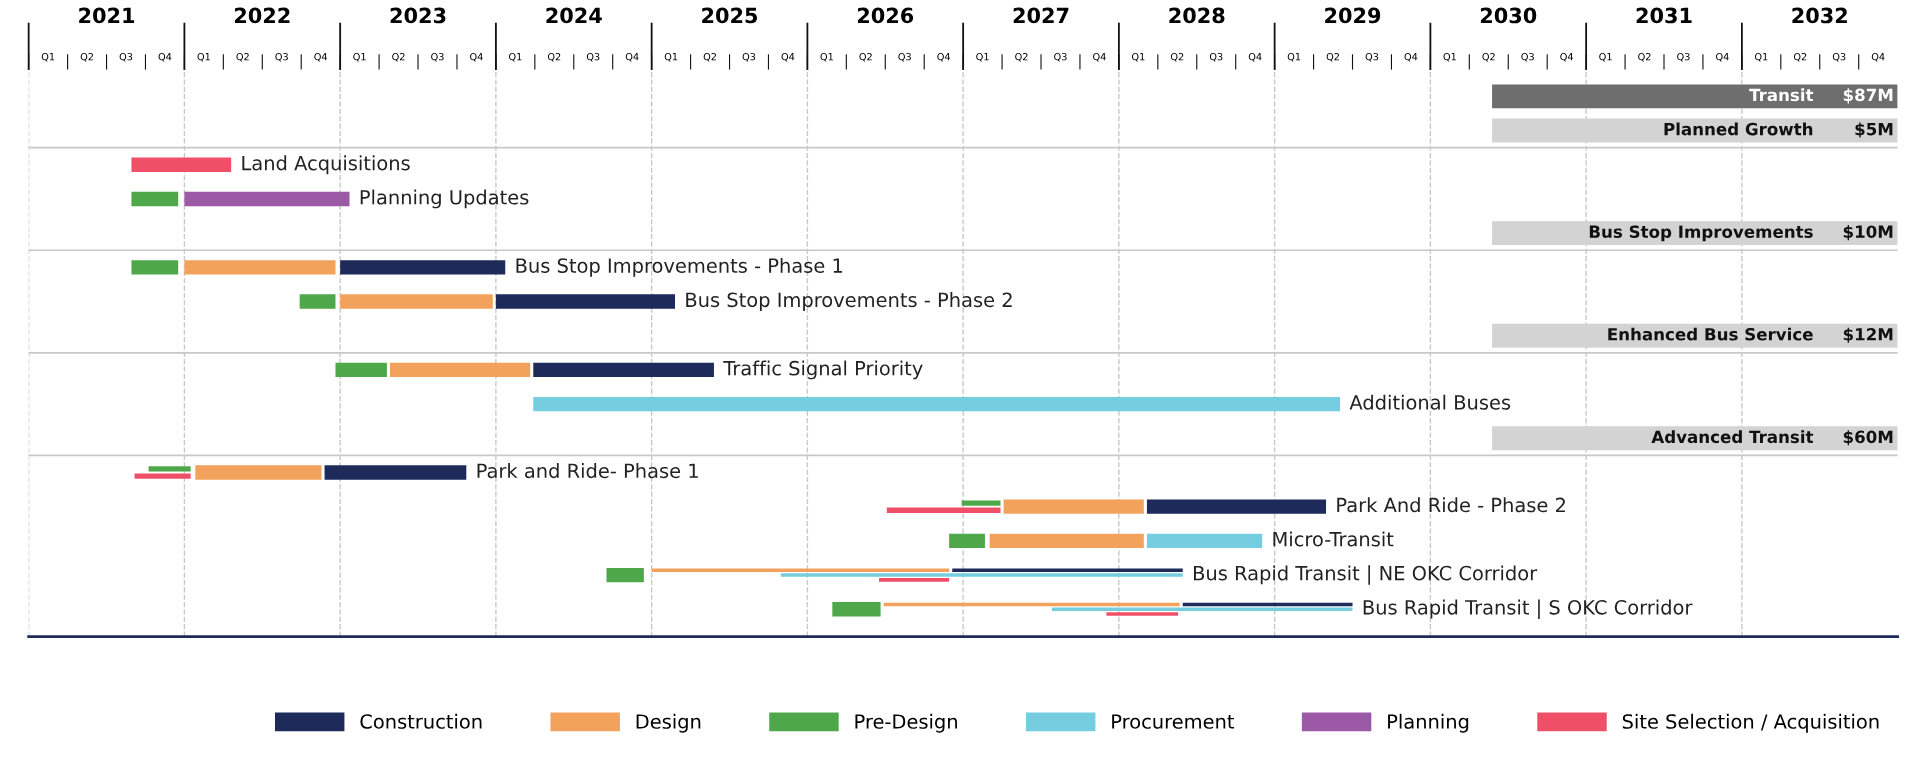 This screenshot has height=767, width=1911. I want to click on y-tick-label: Traffic Signal Priority, so click(823, 370).